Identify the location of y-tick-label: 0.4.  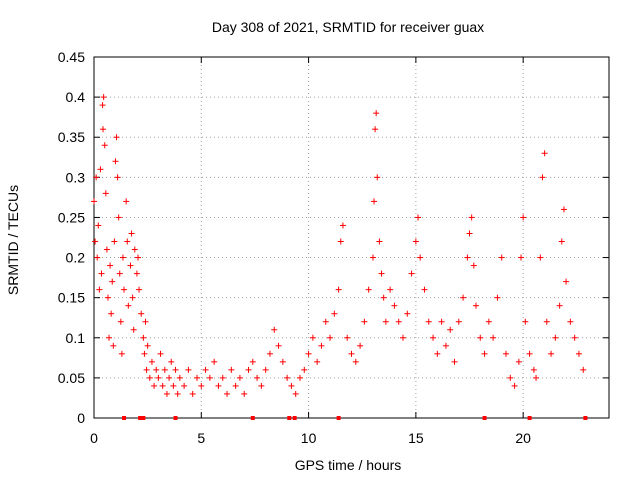
(76, 97).